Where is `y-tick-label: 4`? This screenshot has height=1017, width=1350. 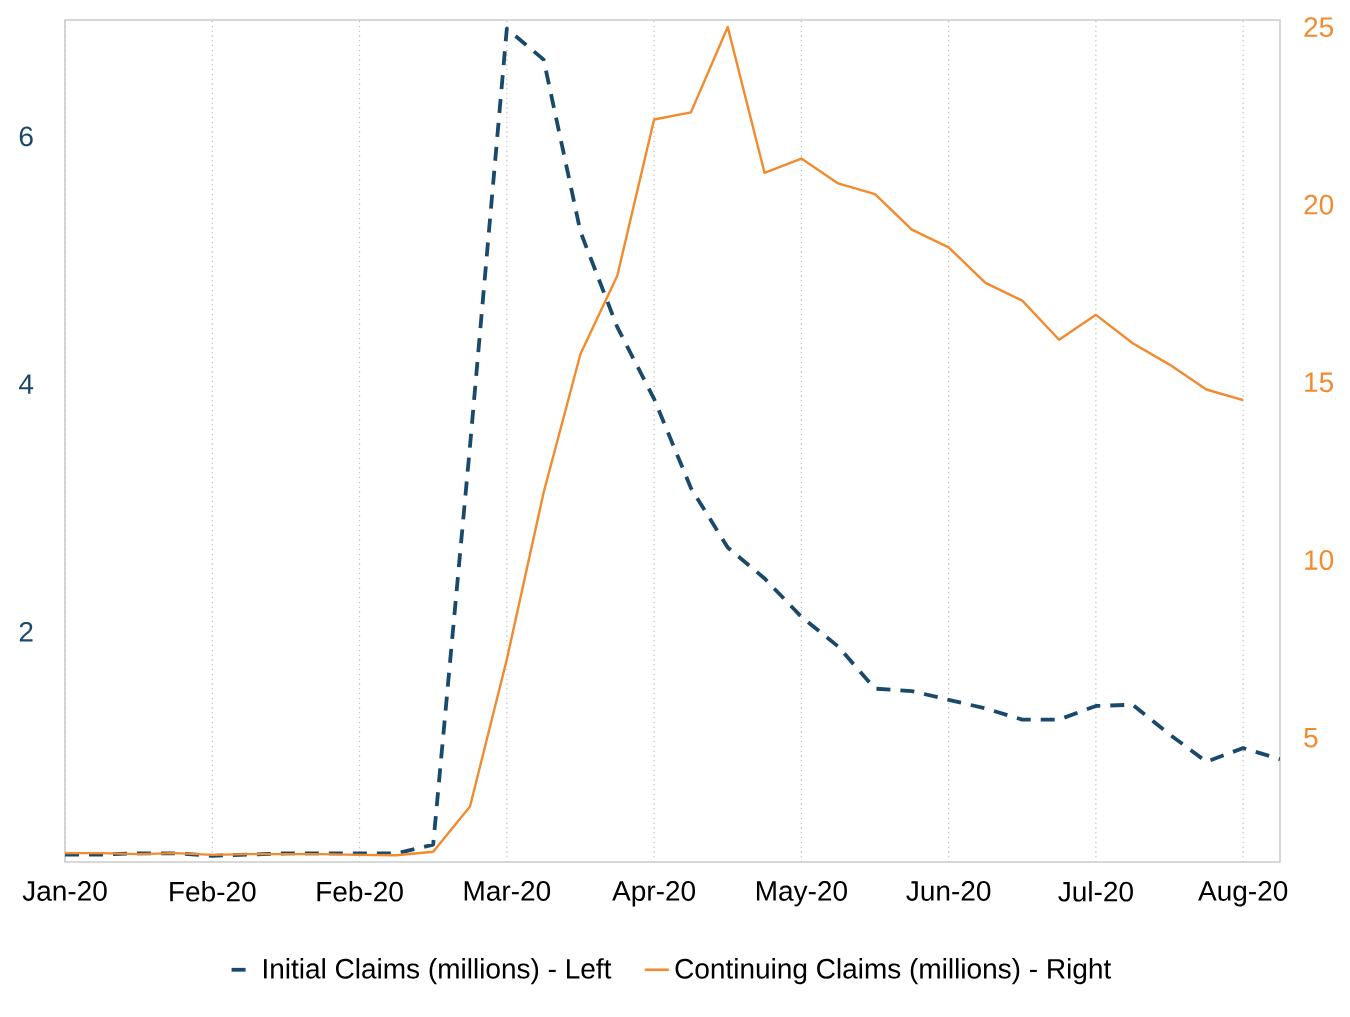 y-tick-label: 4 is located at coordinates (26, 384).